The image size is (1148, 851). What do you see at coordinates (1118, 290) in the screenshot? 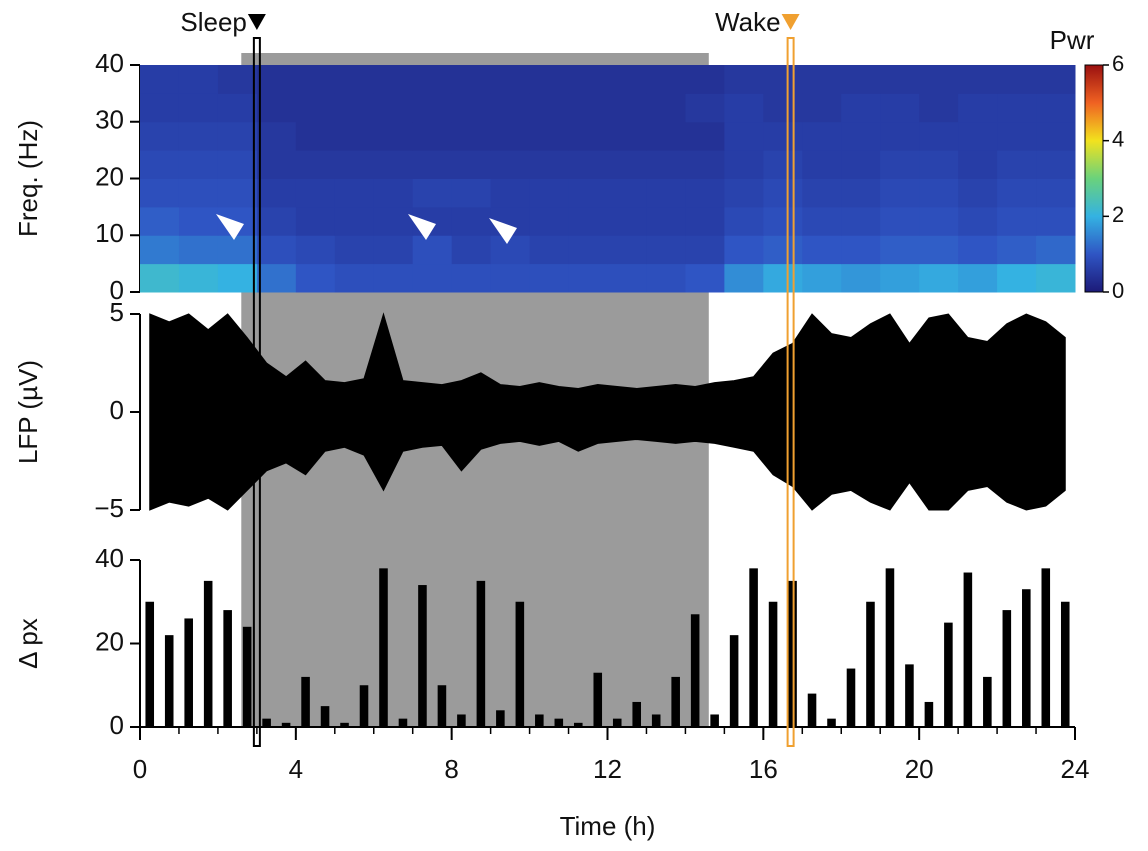
I see `colorbar-tick-label: 0` at bounding box center [1118, 290].